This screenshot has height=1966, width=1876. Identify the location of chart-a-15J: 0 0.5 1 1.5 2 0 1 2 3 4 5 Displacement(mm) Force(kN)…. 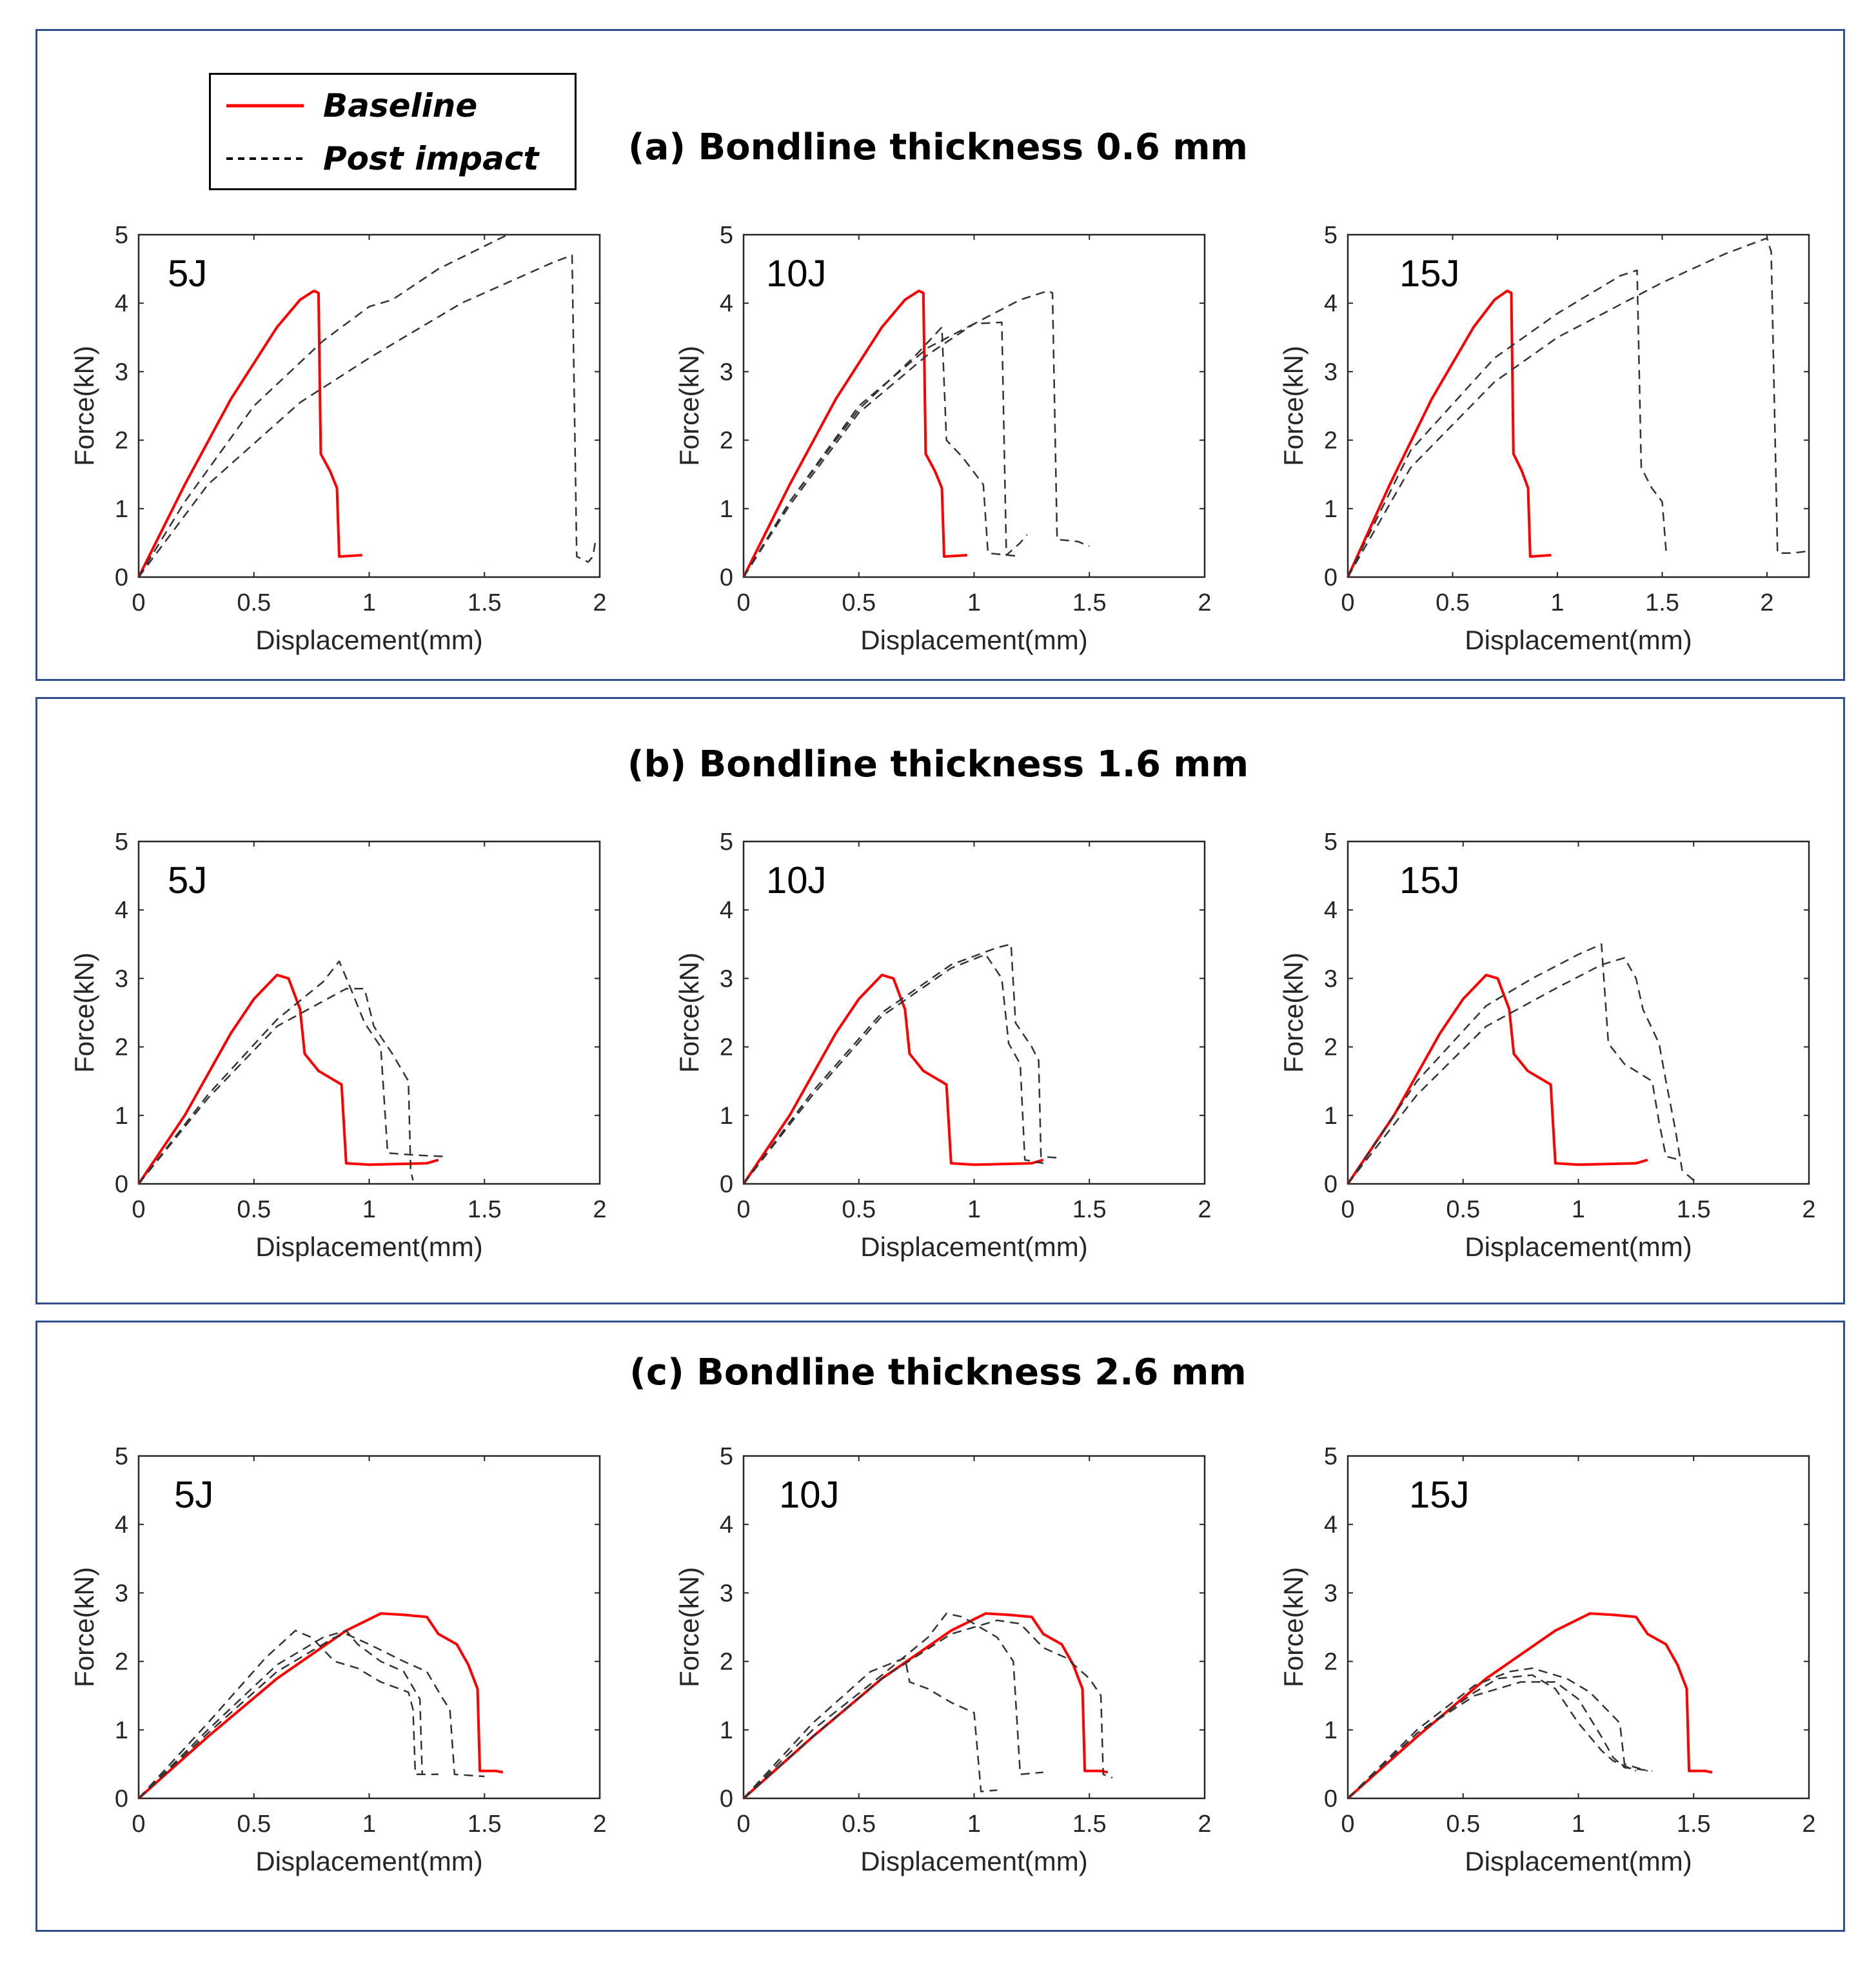
(1544, 439).